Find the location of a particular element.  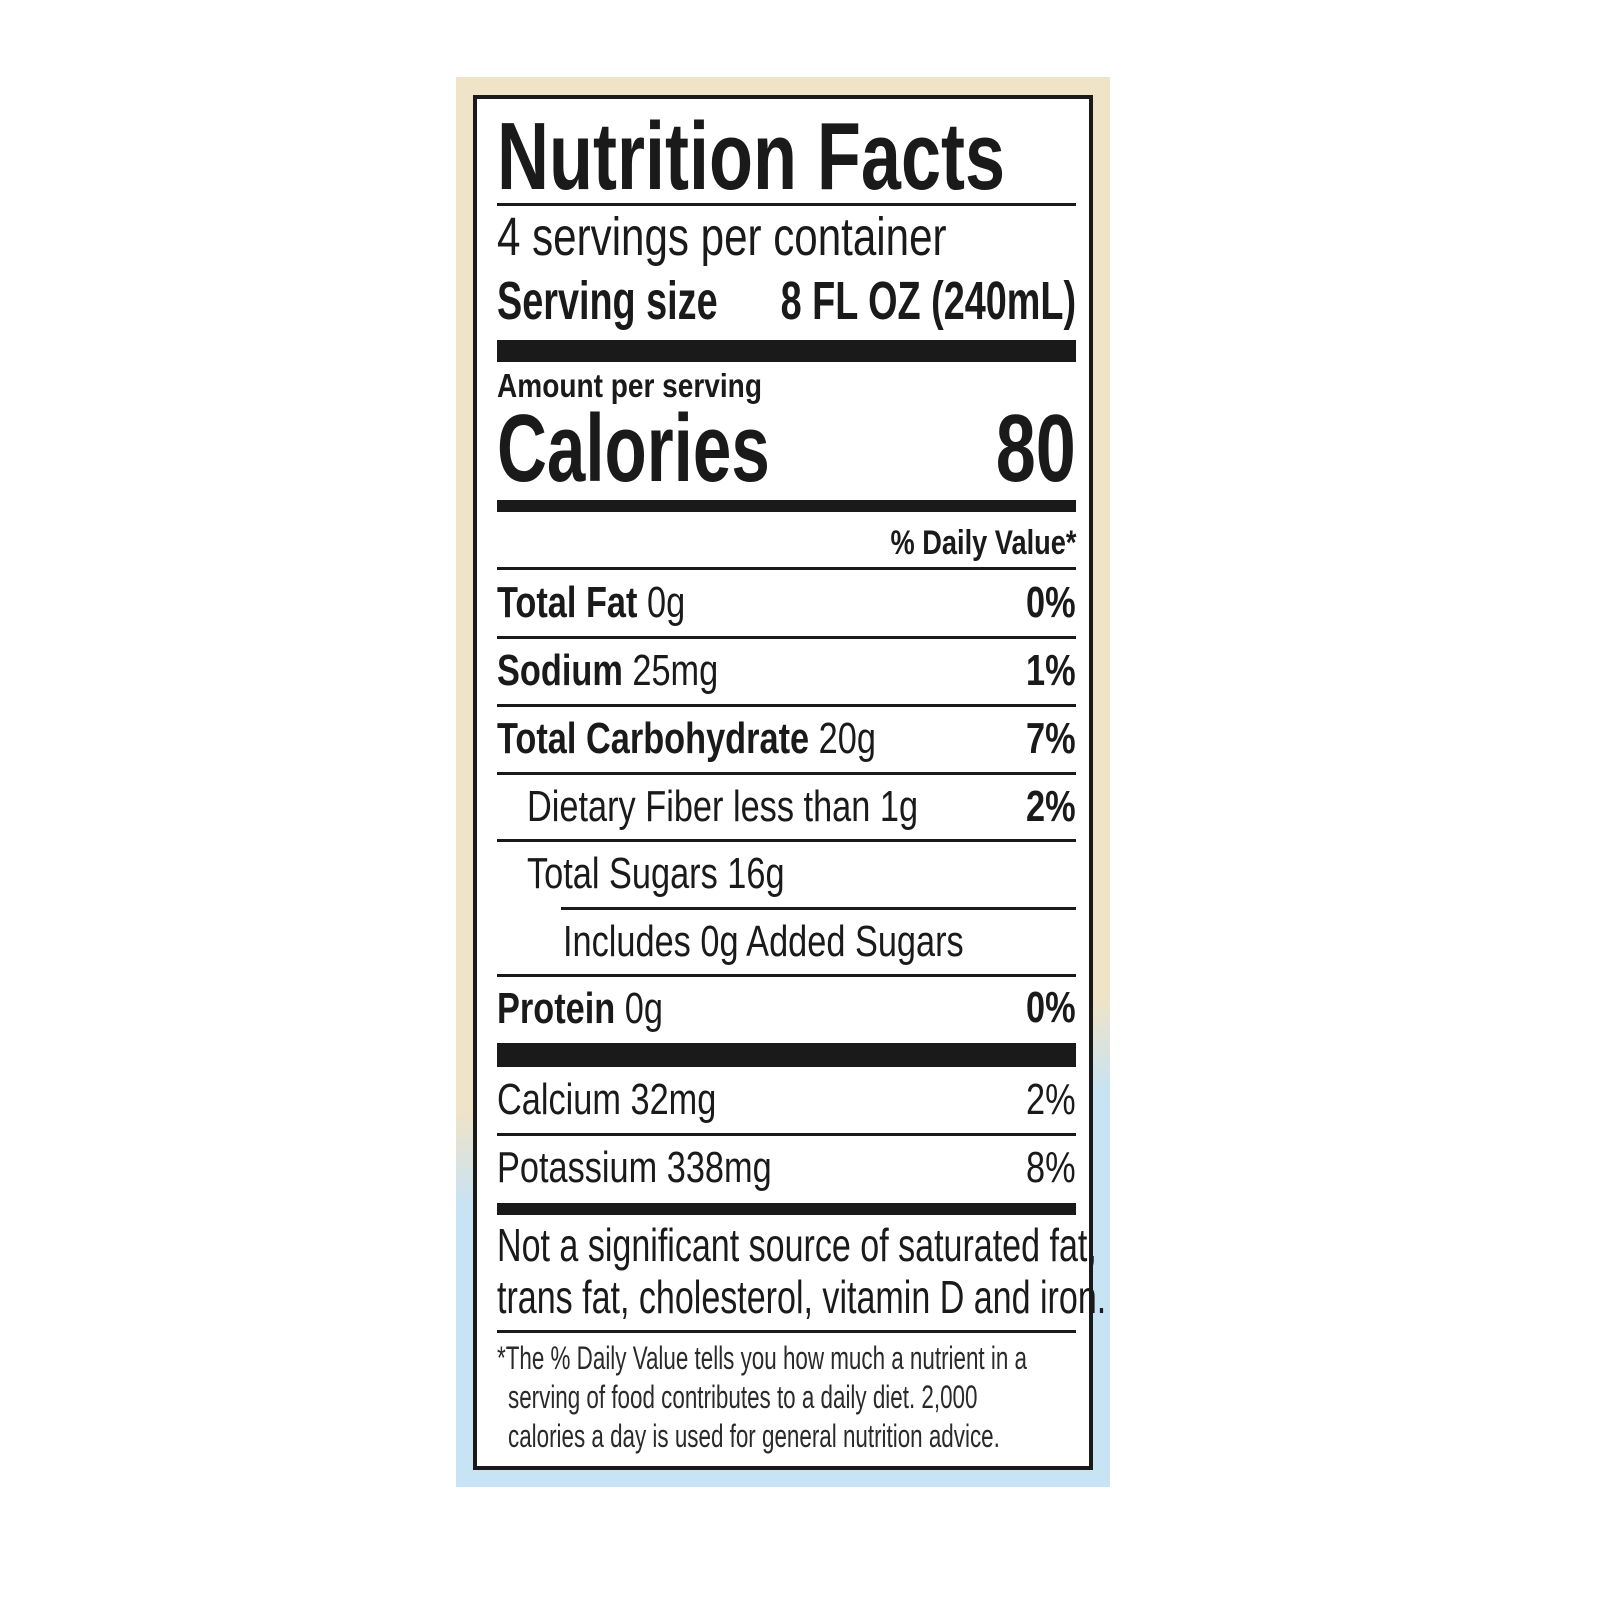

mineral-row-potassium: Potassium 338mg 8% is located at coordinates (786, 1168).